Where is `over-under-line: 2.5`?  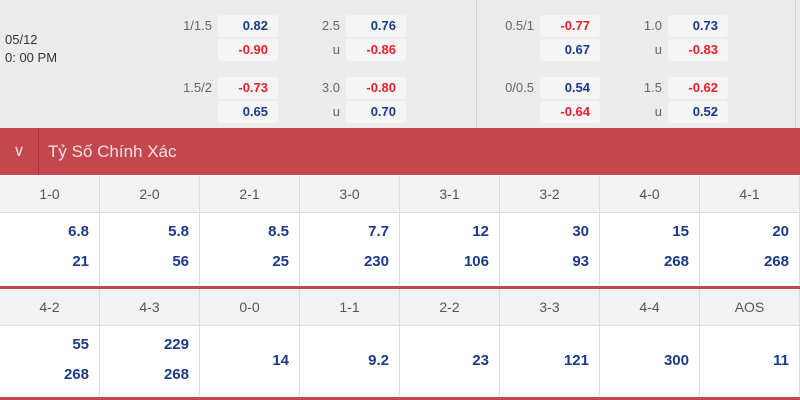
over-under-line: 2.5 is located at coordinates (330, 25).